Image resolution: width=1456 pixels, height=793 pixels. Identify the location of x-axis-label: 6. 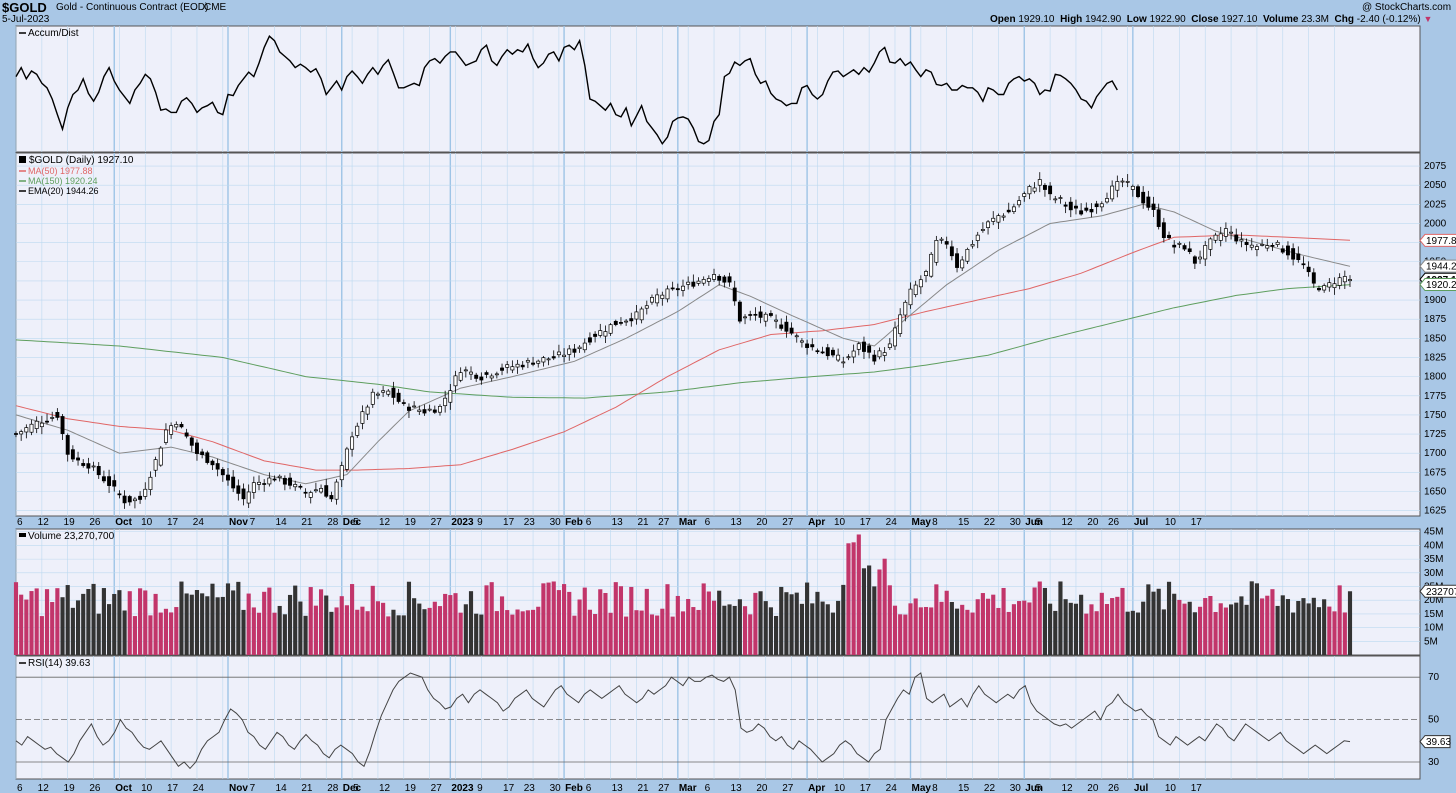
(589, 522).